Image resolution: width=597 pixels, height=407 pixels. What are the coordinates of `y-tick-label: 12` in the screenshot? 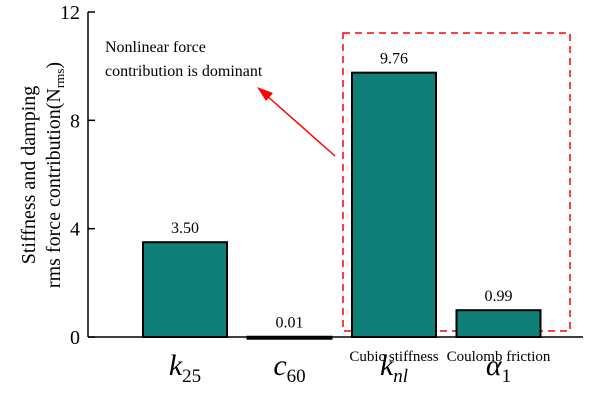 It's located at (70, 13).